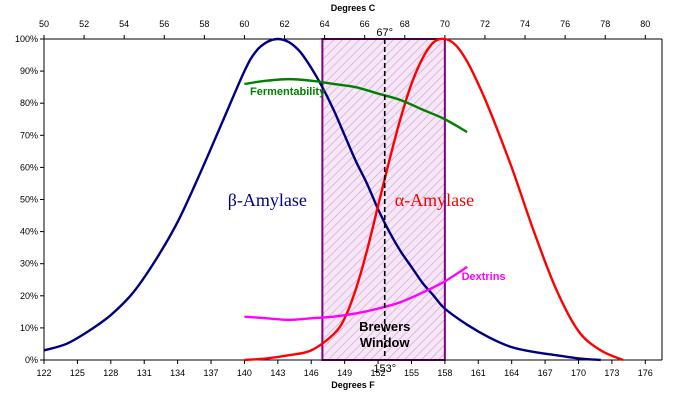 The image size is (689, 400). I want to click on x-tick-label: 140, so click(244, 373).